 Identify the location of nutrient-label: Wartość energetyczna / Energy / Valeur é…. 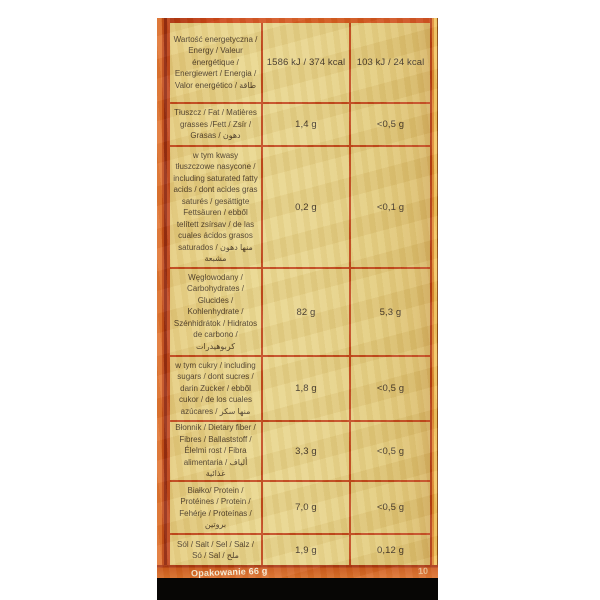
(216, 62).